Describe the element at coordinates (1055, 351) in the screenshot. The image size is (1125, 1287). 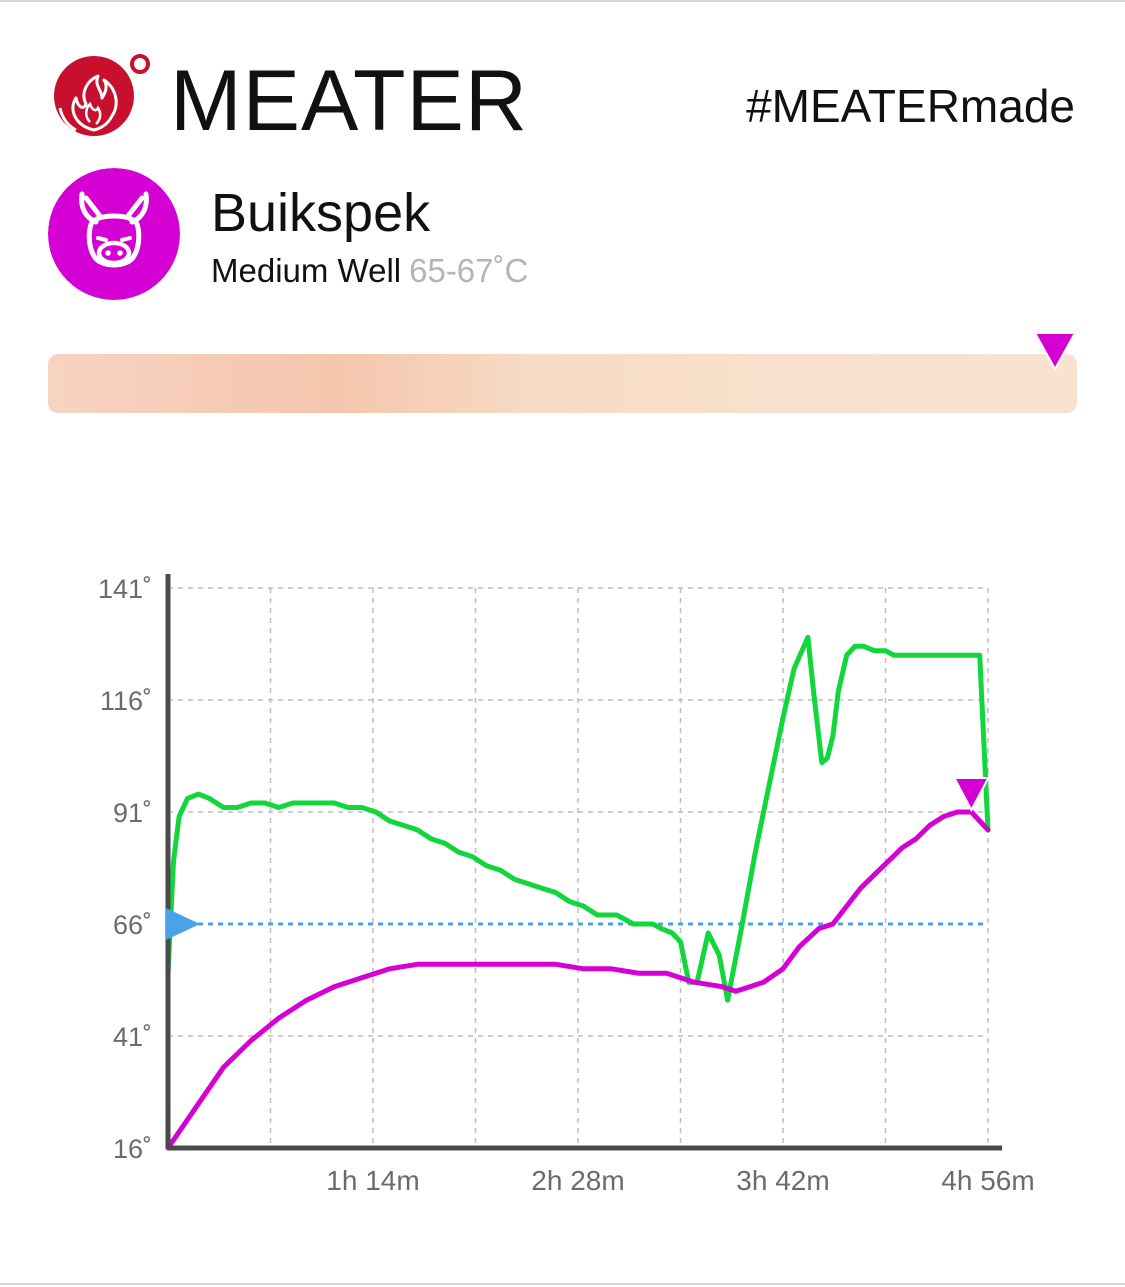
I see `progress-marker-icon` at that location.